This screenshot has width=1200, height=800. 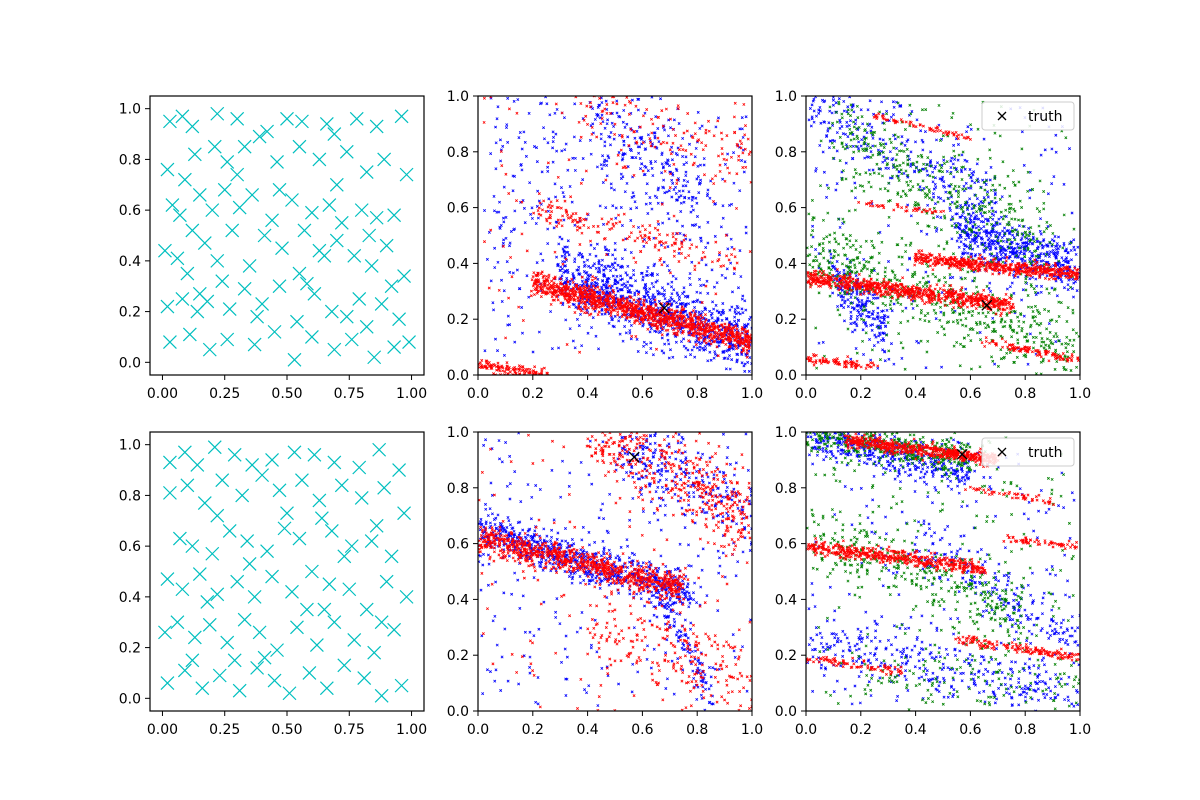 I want to click on subplot-top-middle: 0.0 0.2 0.4 0.6 0.8 1.00.00.20.40.60.81.0, so click(x=605, y=245).